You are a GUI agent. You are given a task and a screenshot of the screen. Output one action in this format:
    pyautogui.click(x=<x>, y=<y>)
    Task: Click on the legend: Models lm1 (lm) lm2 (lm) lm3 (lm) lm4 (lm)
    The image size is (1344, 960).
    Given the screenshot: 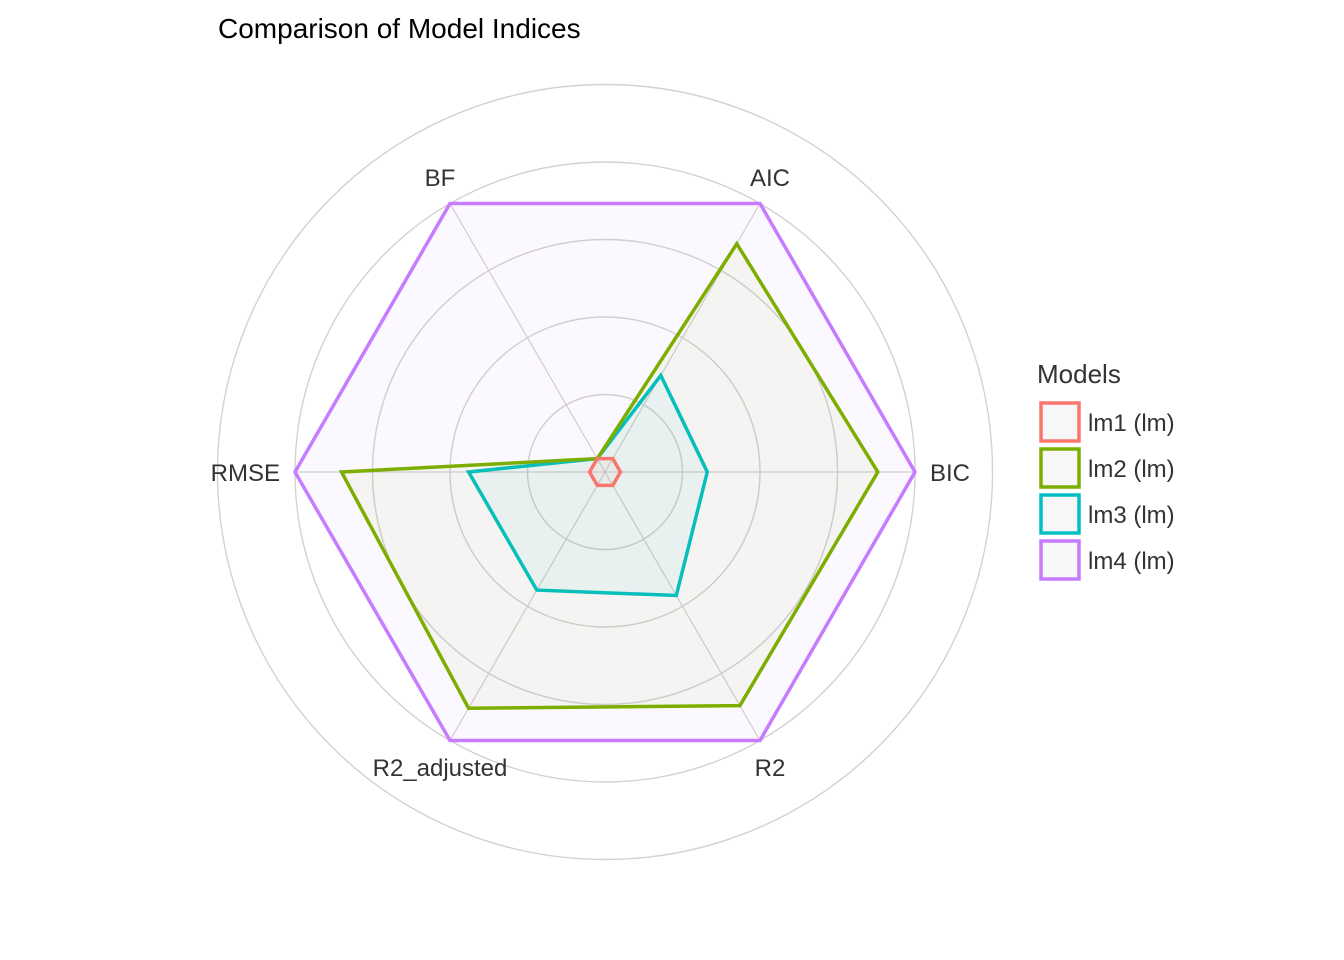 What is the action you would take?
    pyautogui.click(x=1106, y=470)
    